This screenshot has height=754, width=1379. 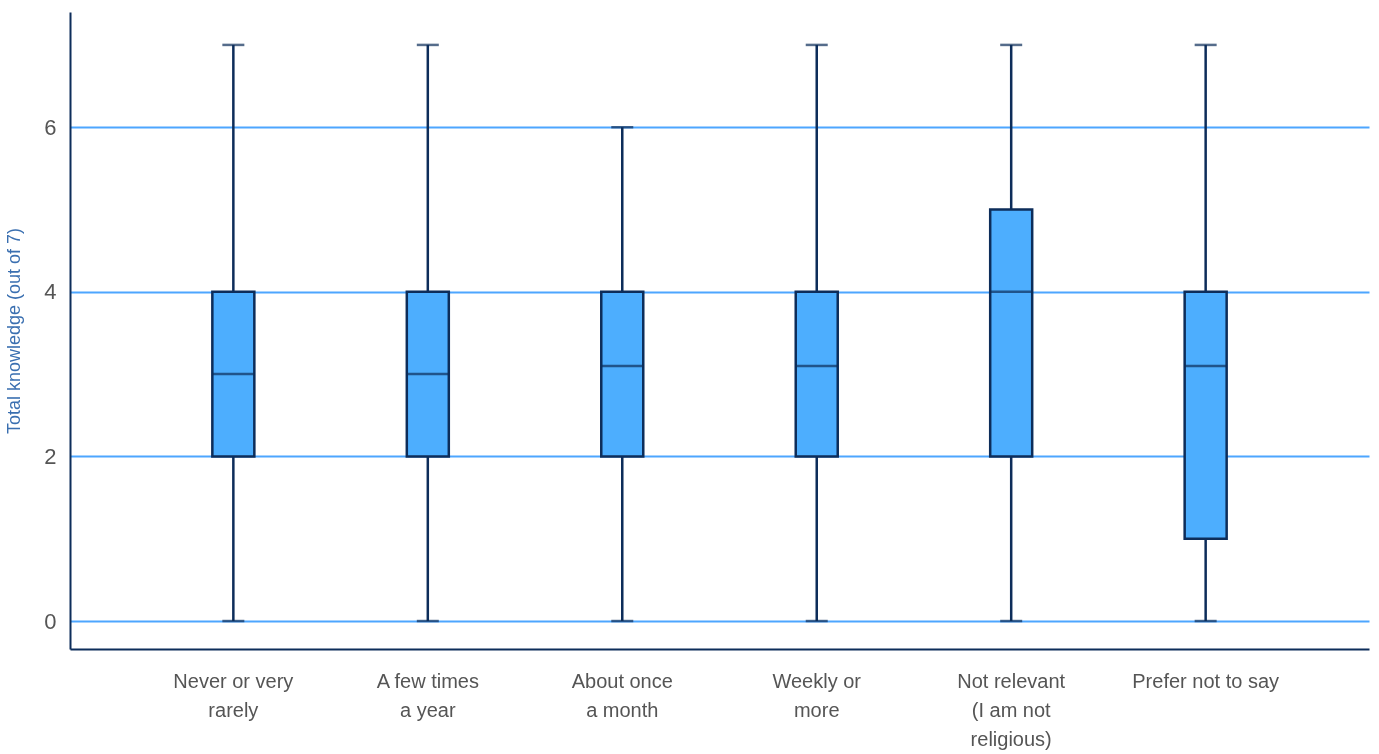 I want to click on x-tick-label: Never or very rarely, so click(x=233, y=695).